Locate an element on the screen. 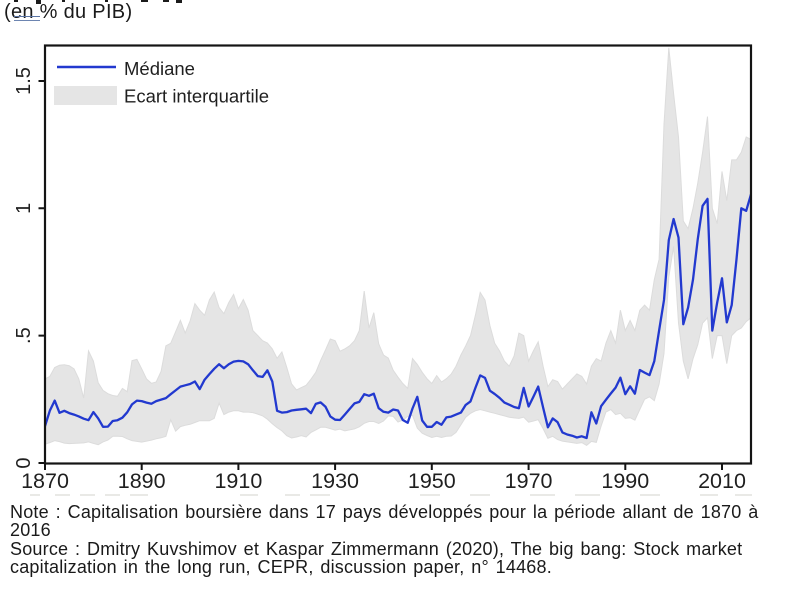  svg-text: 1910 is located at coordinates (238, 480).